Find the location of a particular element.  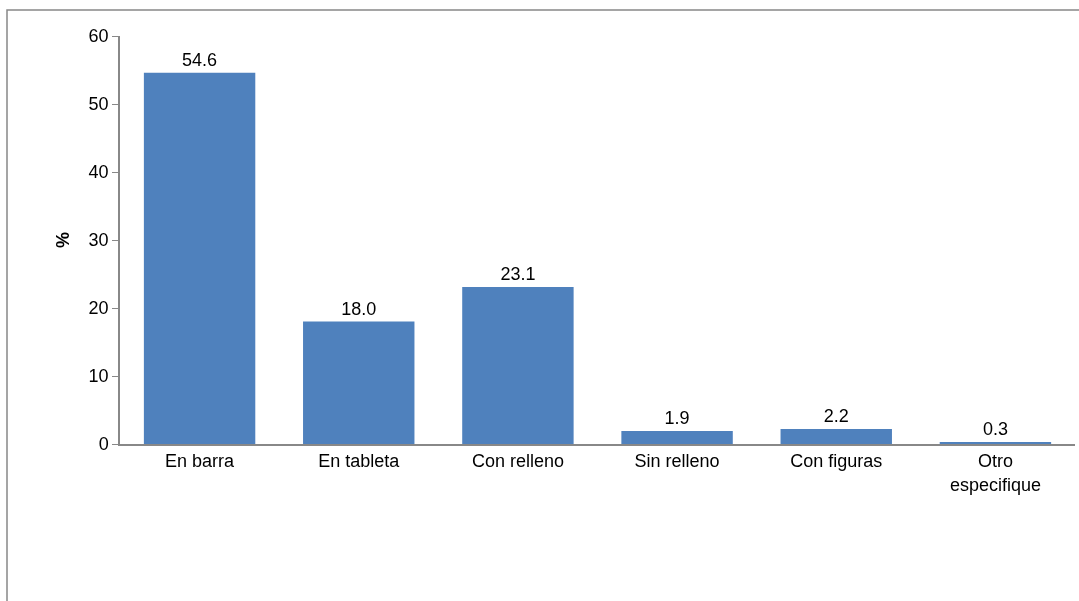

x-tick-label: En barra is located at coordinates (200, 461).